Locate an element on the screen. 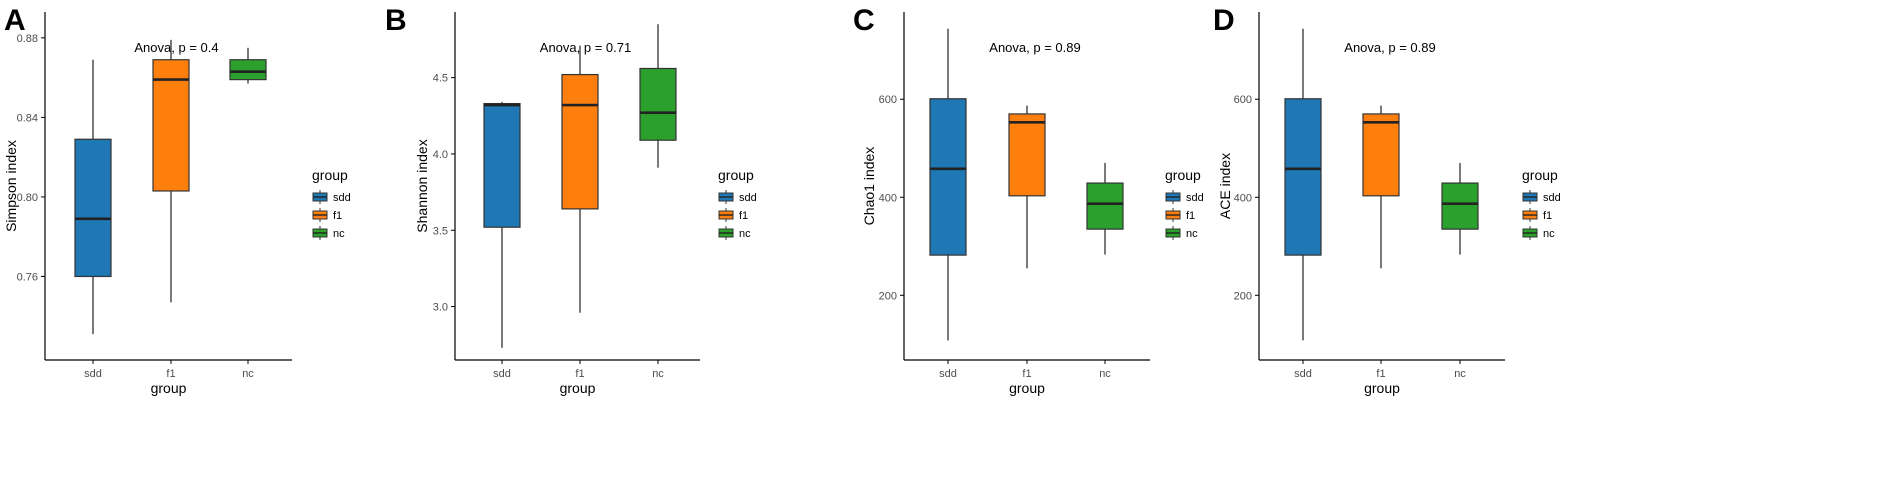 This screenshot has height=479, width=1902. y-tick-label: 0.88 is located at coordinates (27, 39).